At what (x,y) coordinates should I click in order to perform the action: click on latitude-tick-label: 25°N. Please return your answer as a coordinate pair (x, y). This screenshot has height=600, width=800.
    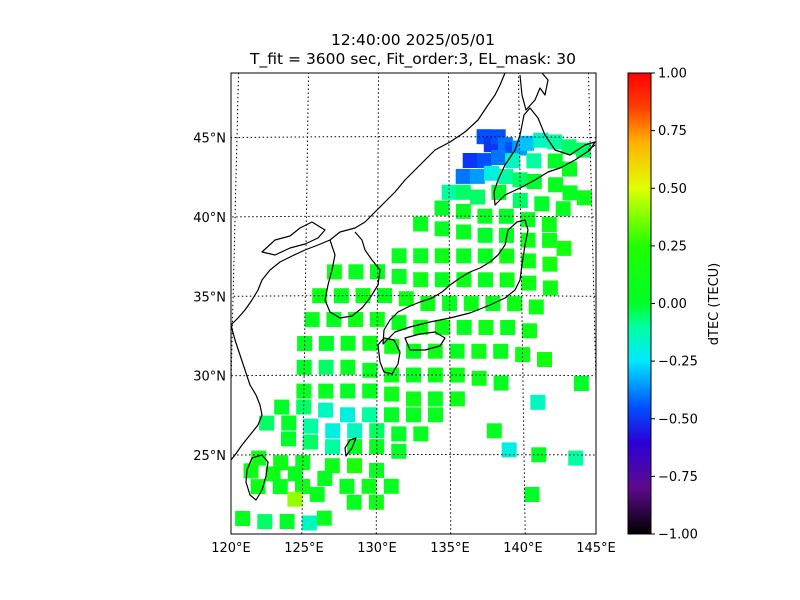
    Looking at the image, I should click on (209, 456).